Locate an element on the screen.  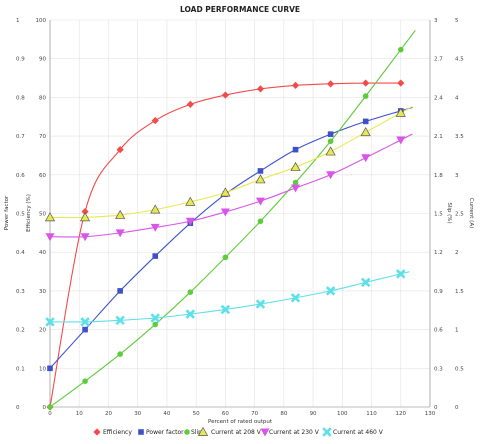
y-axis-label-current: Current (A) is located at coordinates (471, 213).